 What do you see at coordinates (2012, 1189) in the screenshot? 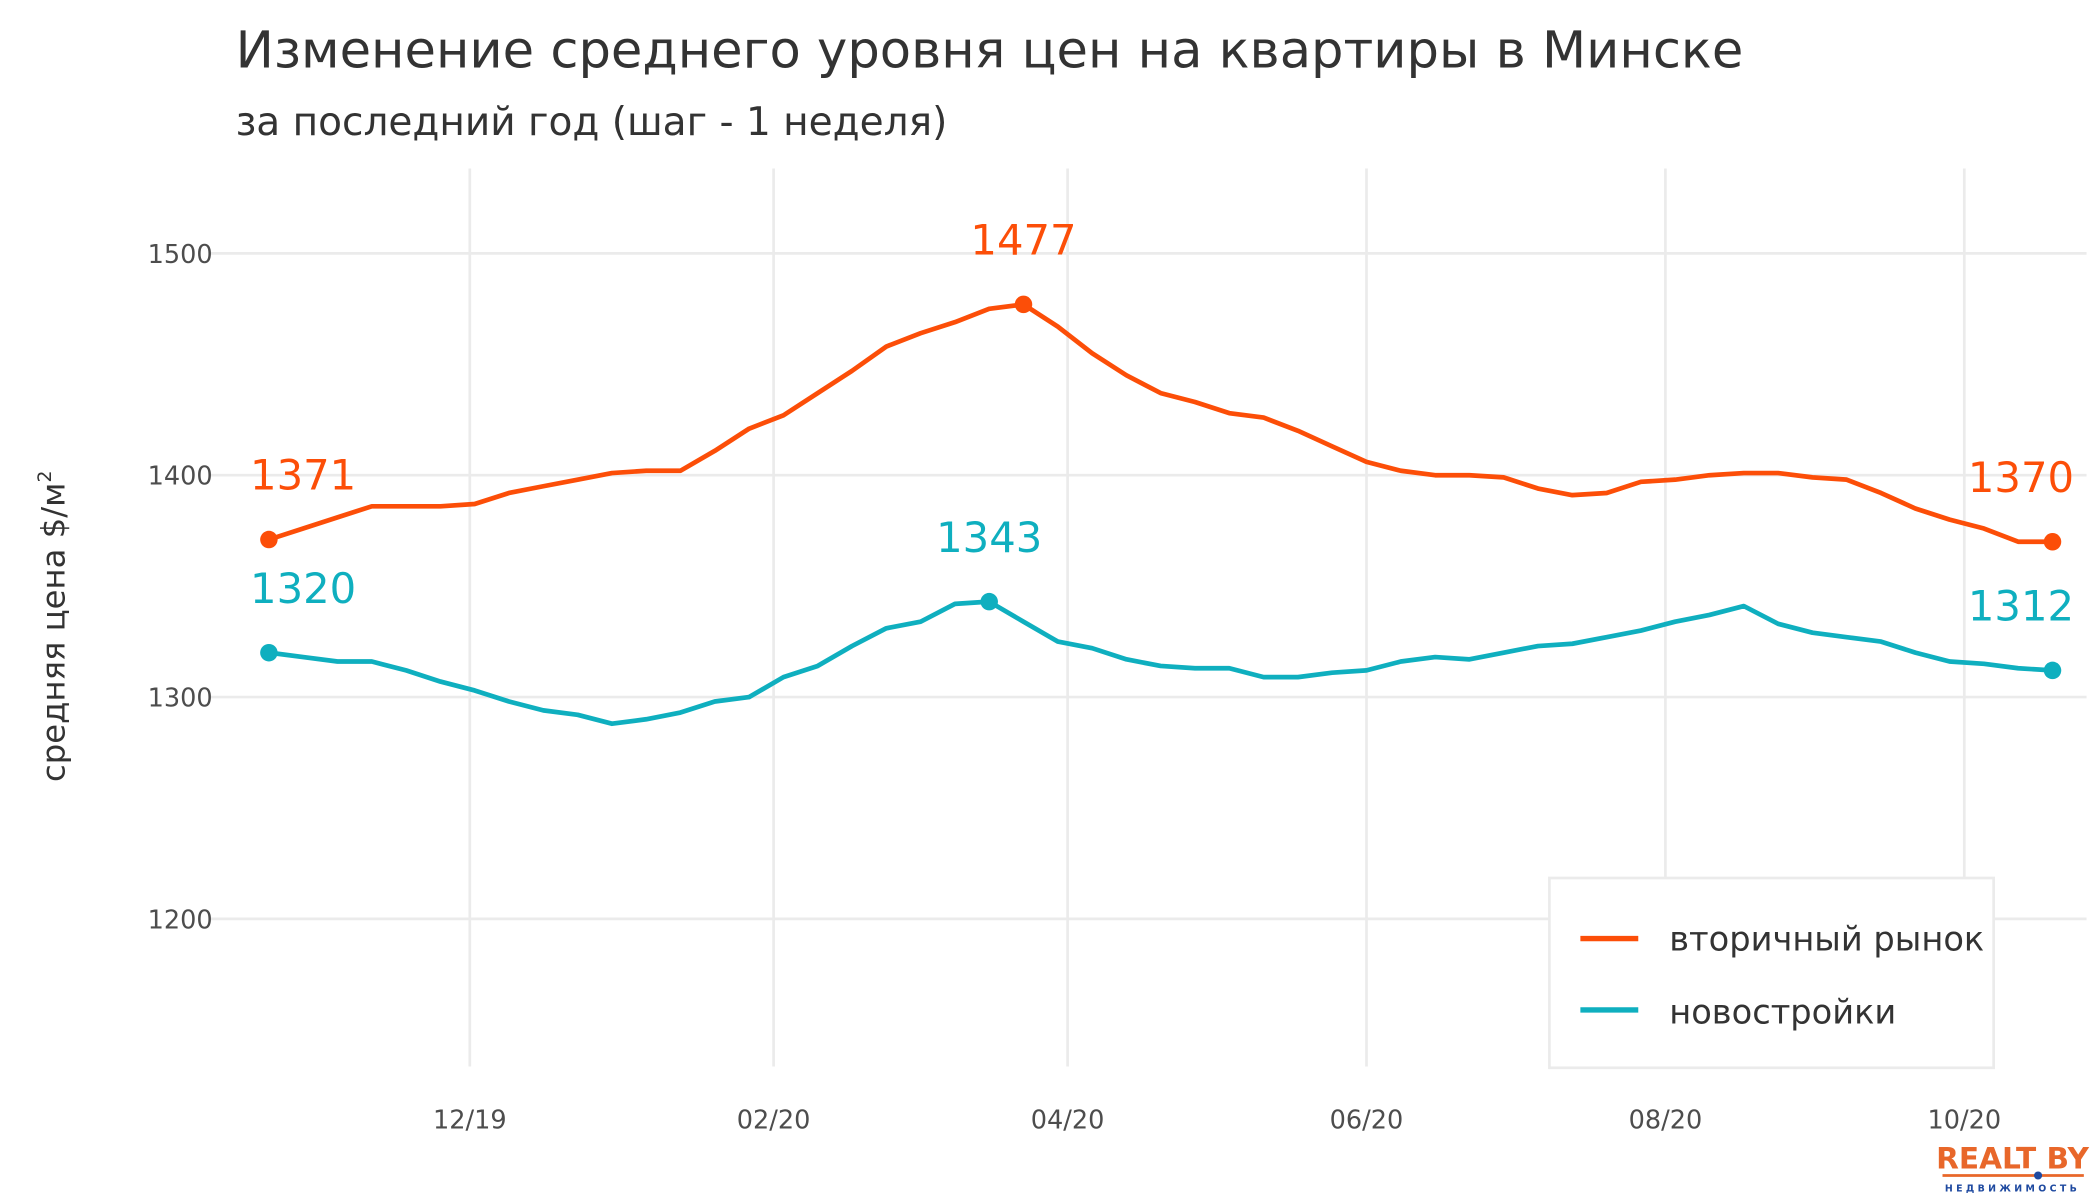
I see `svg-text: НЕДВИЖИМОСТЬ` at bounding box center [2012, 1189].